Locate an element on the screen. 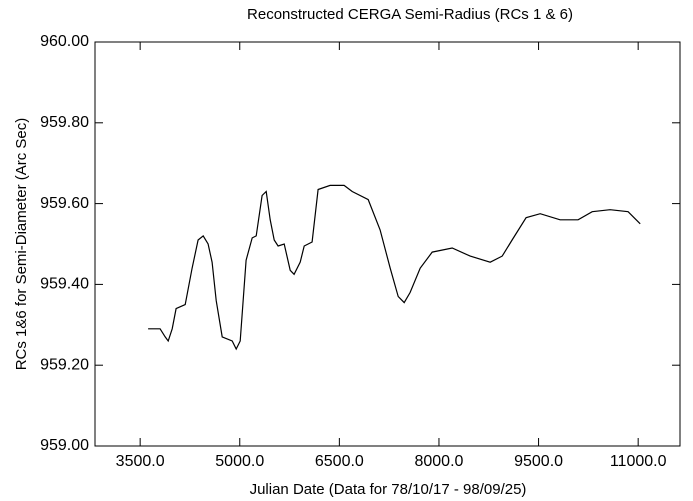 This screenshot has width=693, height=501. y-tick-label: 959.20 is located at coordinates (64, 364).